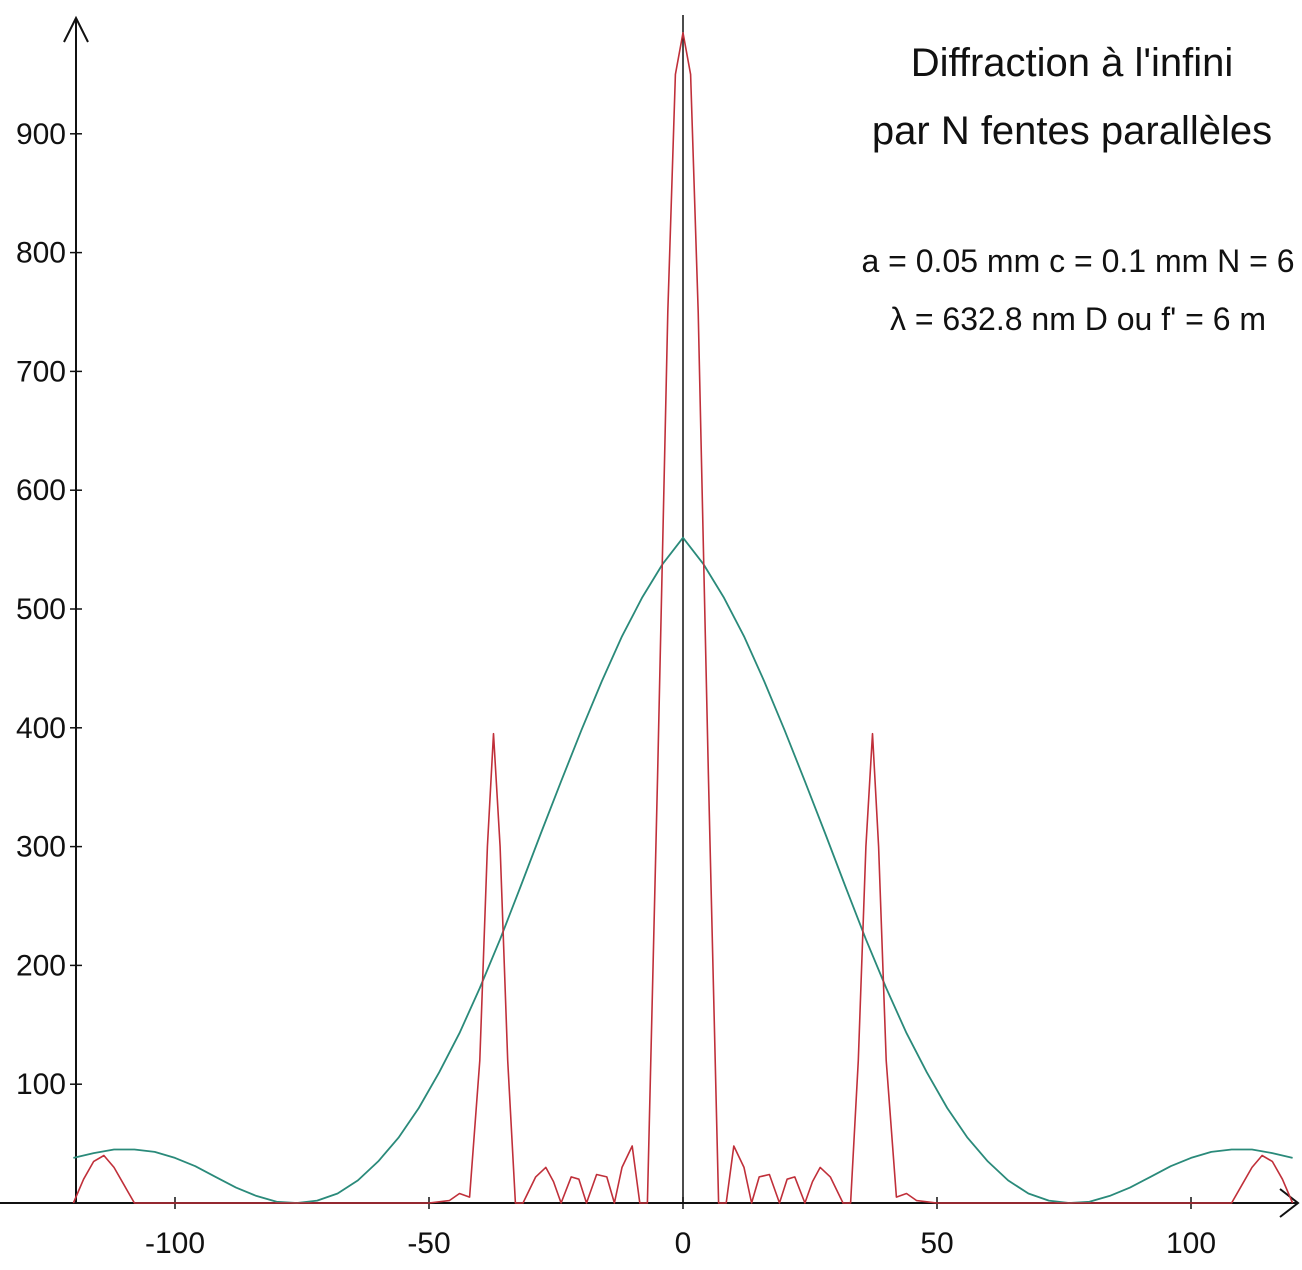 This screenshot has height=1270, width=1302. I want to click on y-tick-label: 600, so click(41, 490).